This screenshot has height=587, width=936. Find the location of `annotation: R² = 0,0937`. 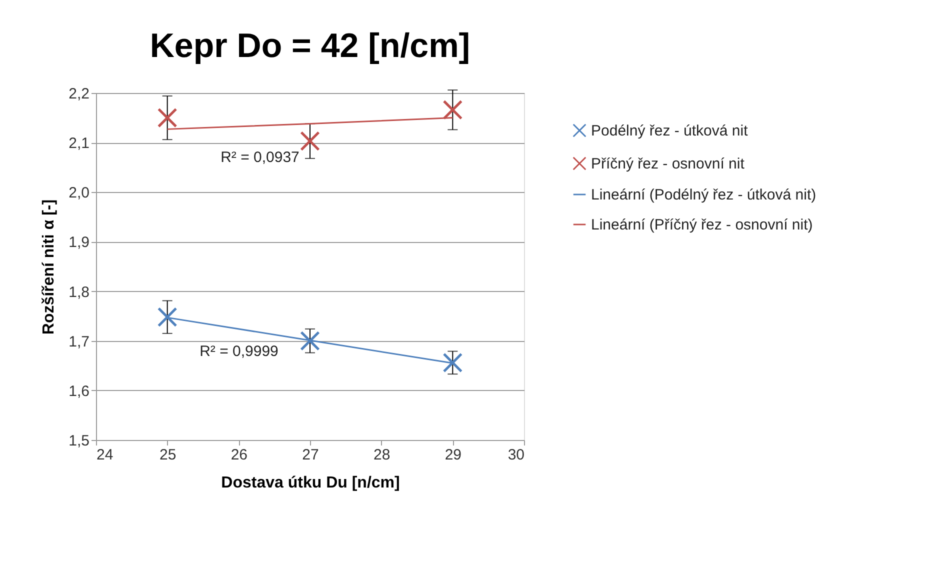

annotation: R² = 0,0937 is located at coordinates (260, 157).